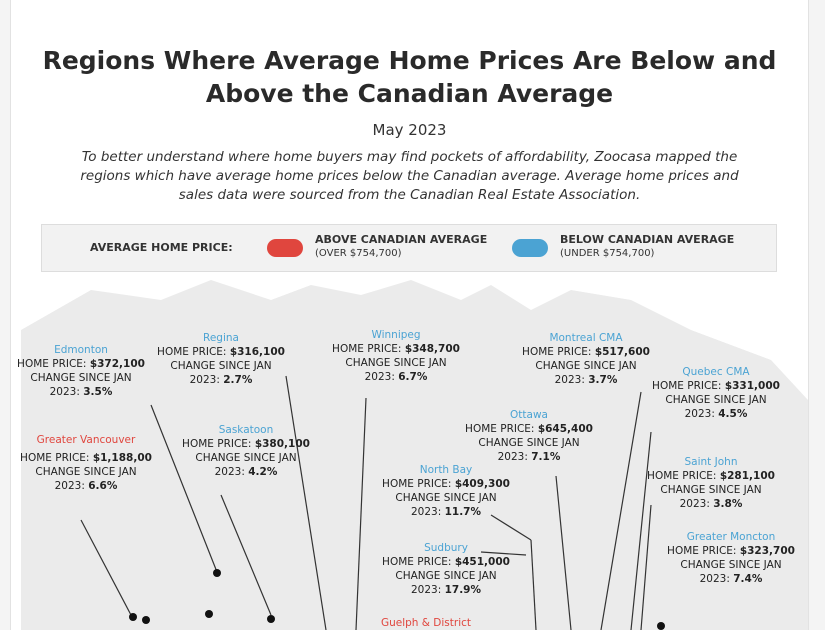  Describe the element at coordinates (711, 497) in the screenshot. I see `change-line: CHANGE SINCE JAN 2023: 3.8%` at that location.